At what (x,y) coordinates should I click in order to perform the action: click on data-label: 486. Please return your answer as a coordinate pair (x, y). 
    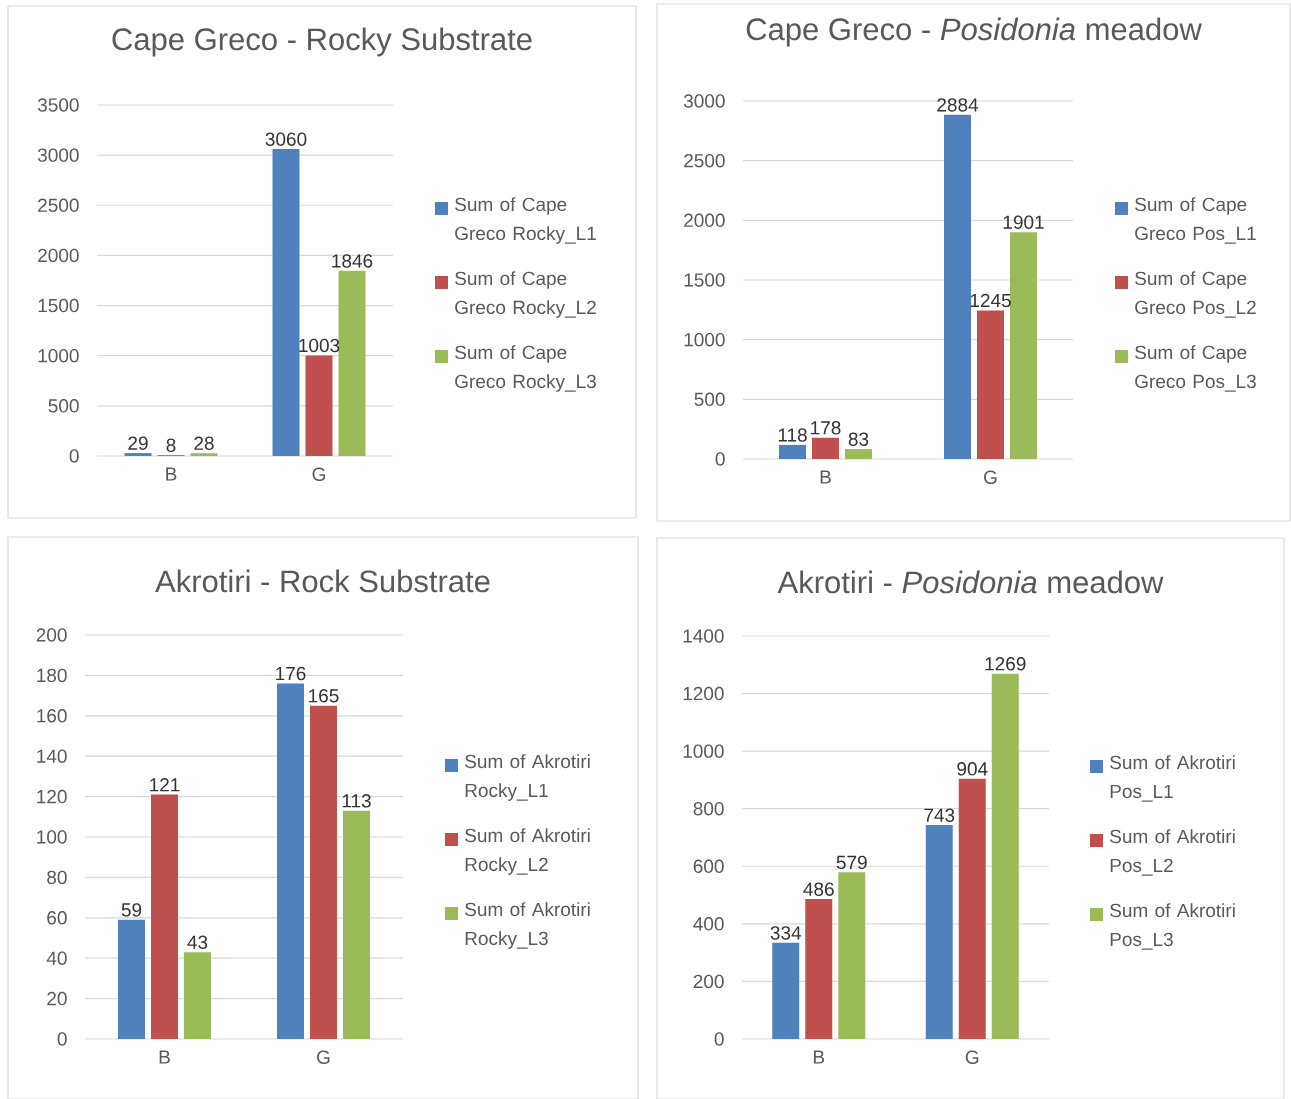
    Looking at the image, I should click on (818, 889).